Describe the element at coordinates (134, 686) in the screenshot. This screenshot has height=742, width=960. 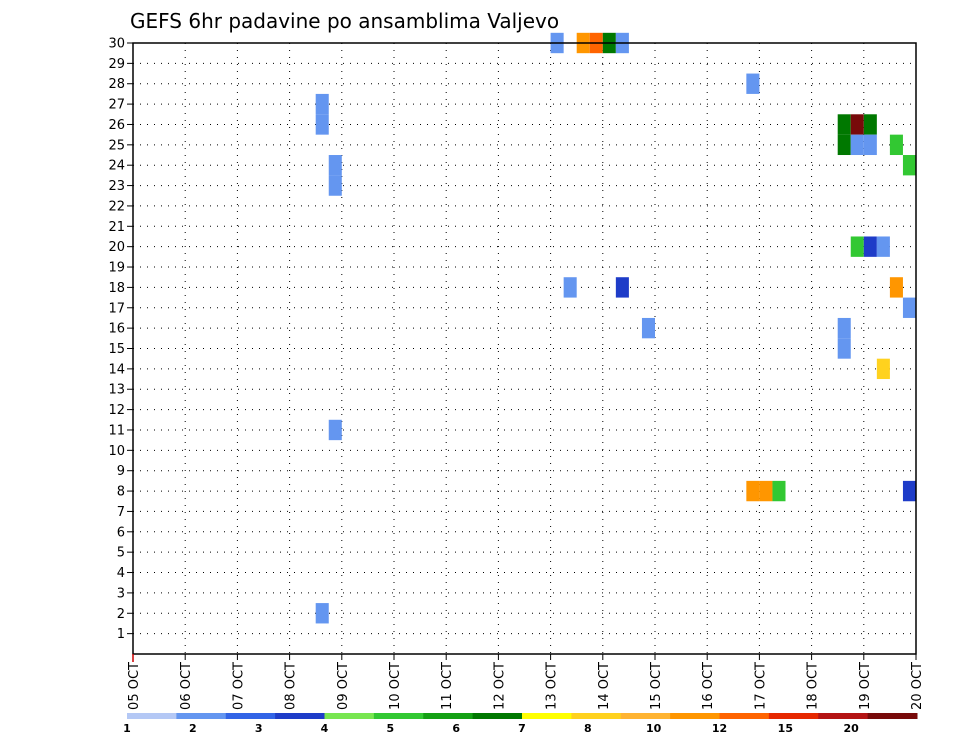
I see `x-tick-label: 05 OCT` at that location.